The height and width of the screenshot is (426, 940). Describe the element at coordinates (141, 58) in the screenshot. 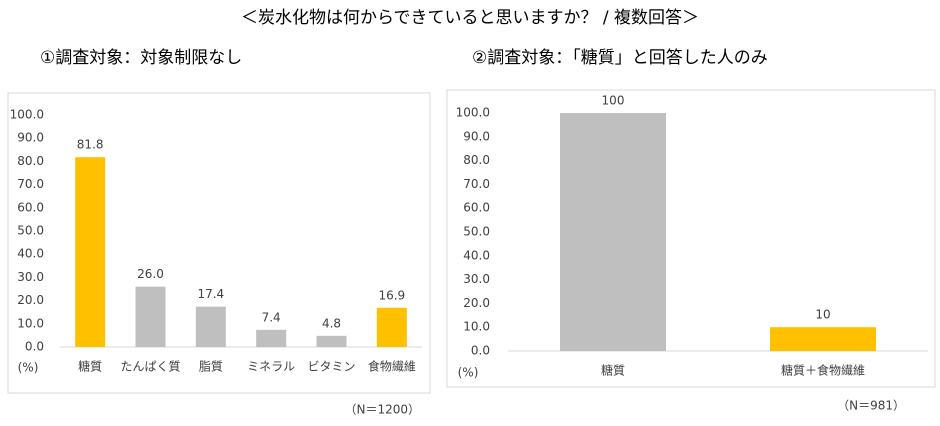

I see `chart-subtitle: ①調査対象：対象制限なし` at that location.